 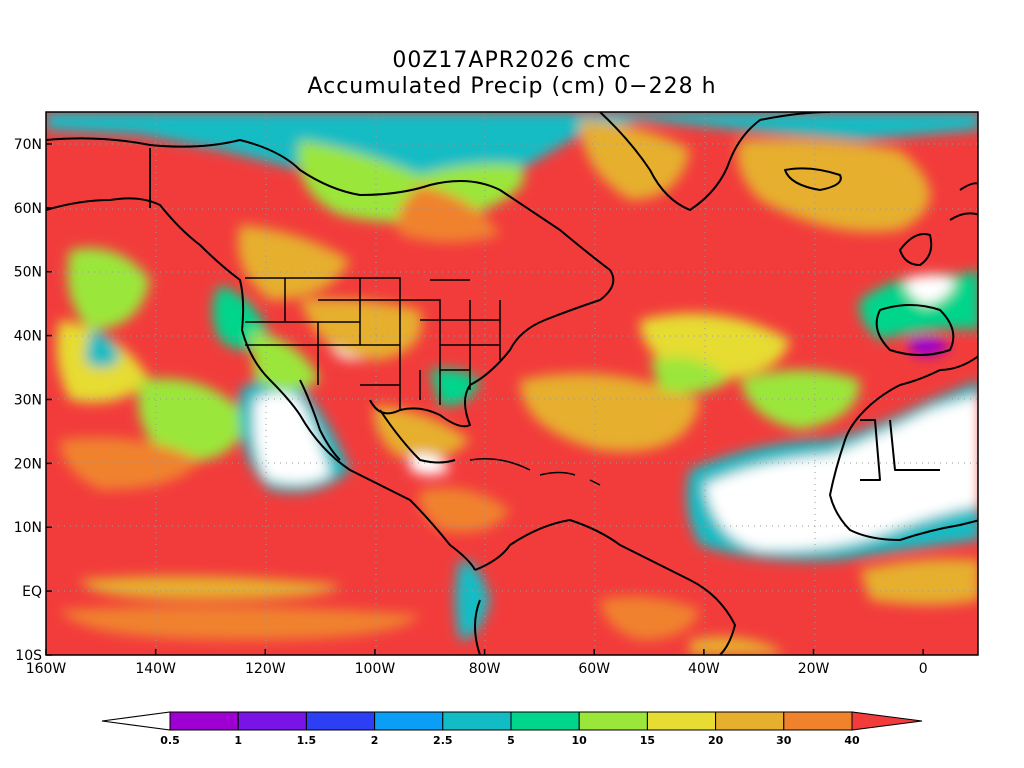 What do you see at coordinates (511, 740) in the screenshot?
I see `colorbar-label: 5` at bounding box center [511, 740].